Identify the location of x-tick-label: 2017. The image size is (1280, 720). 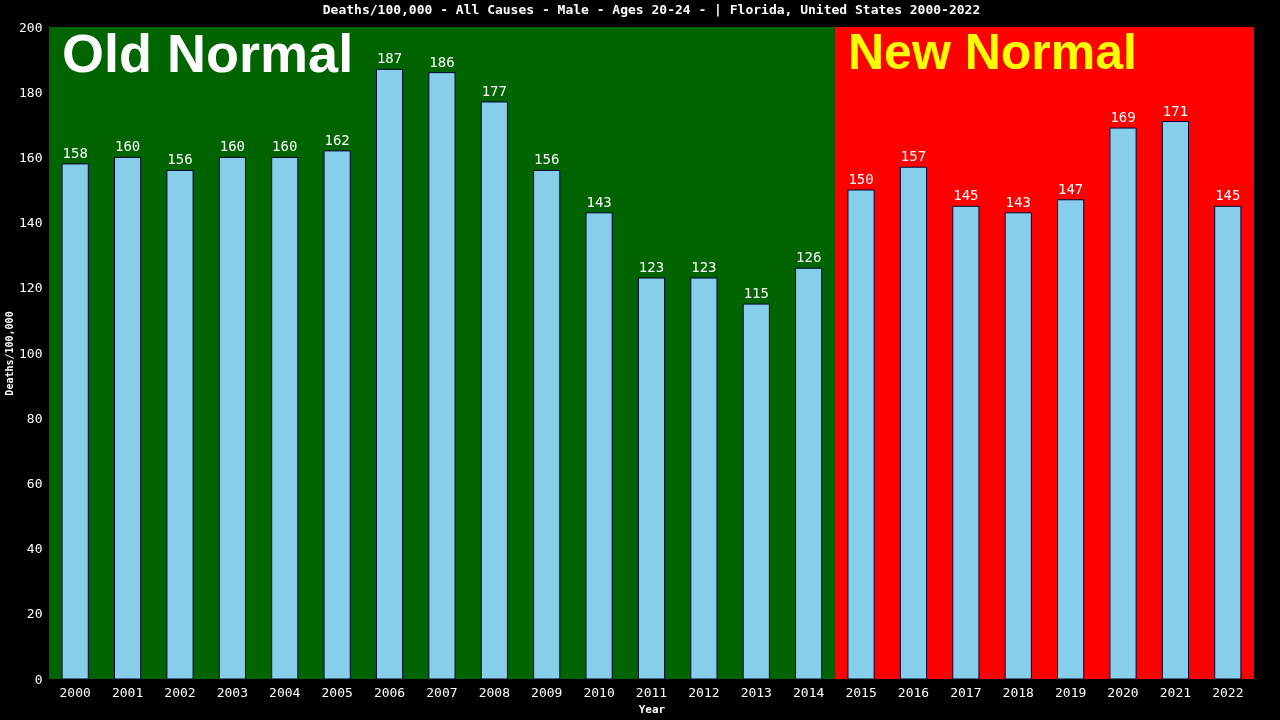
(966, 692).